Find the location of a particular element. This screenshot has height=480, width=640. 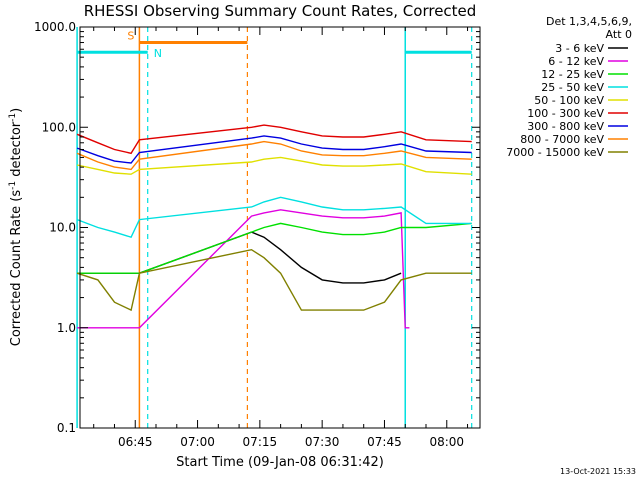

y-tick-label: 10.0 is located at coordinates (62, 228).